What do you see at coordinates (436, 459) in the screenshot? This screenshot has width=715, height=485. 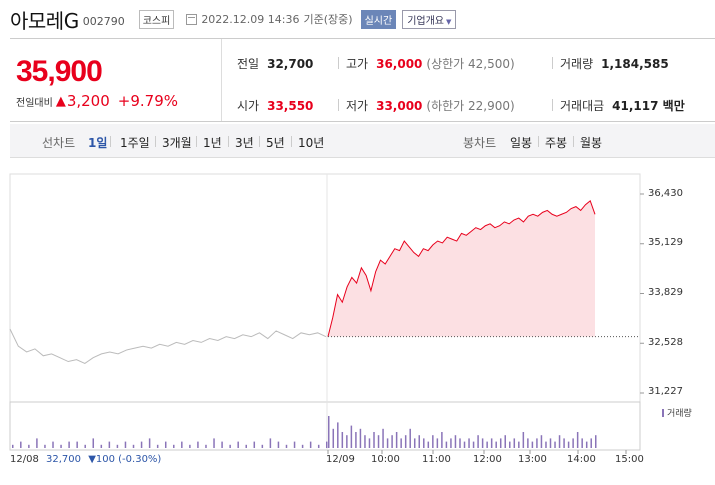 I see `x-tick-label: 11:00` at bounding box center [436, 459].